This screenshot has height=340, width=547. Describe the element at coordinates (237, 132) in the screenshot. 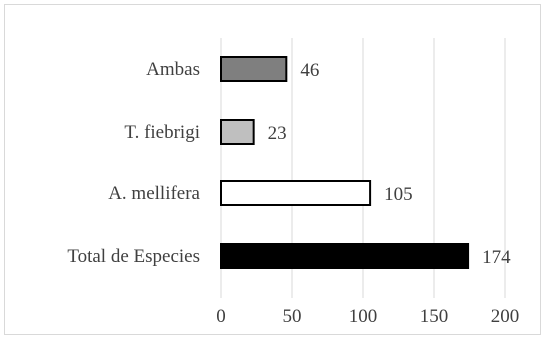

I see `bar-t-fiebrigi` at that location.